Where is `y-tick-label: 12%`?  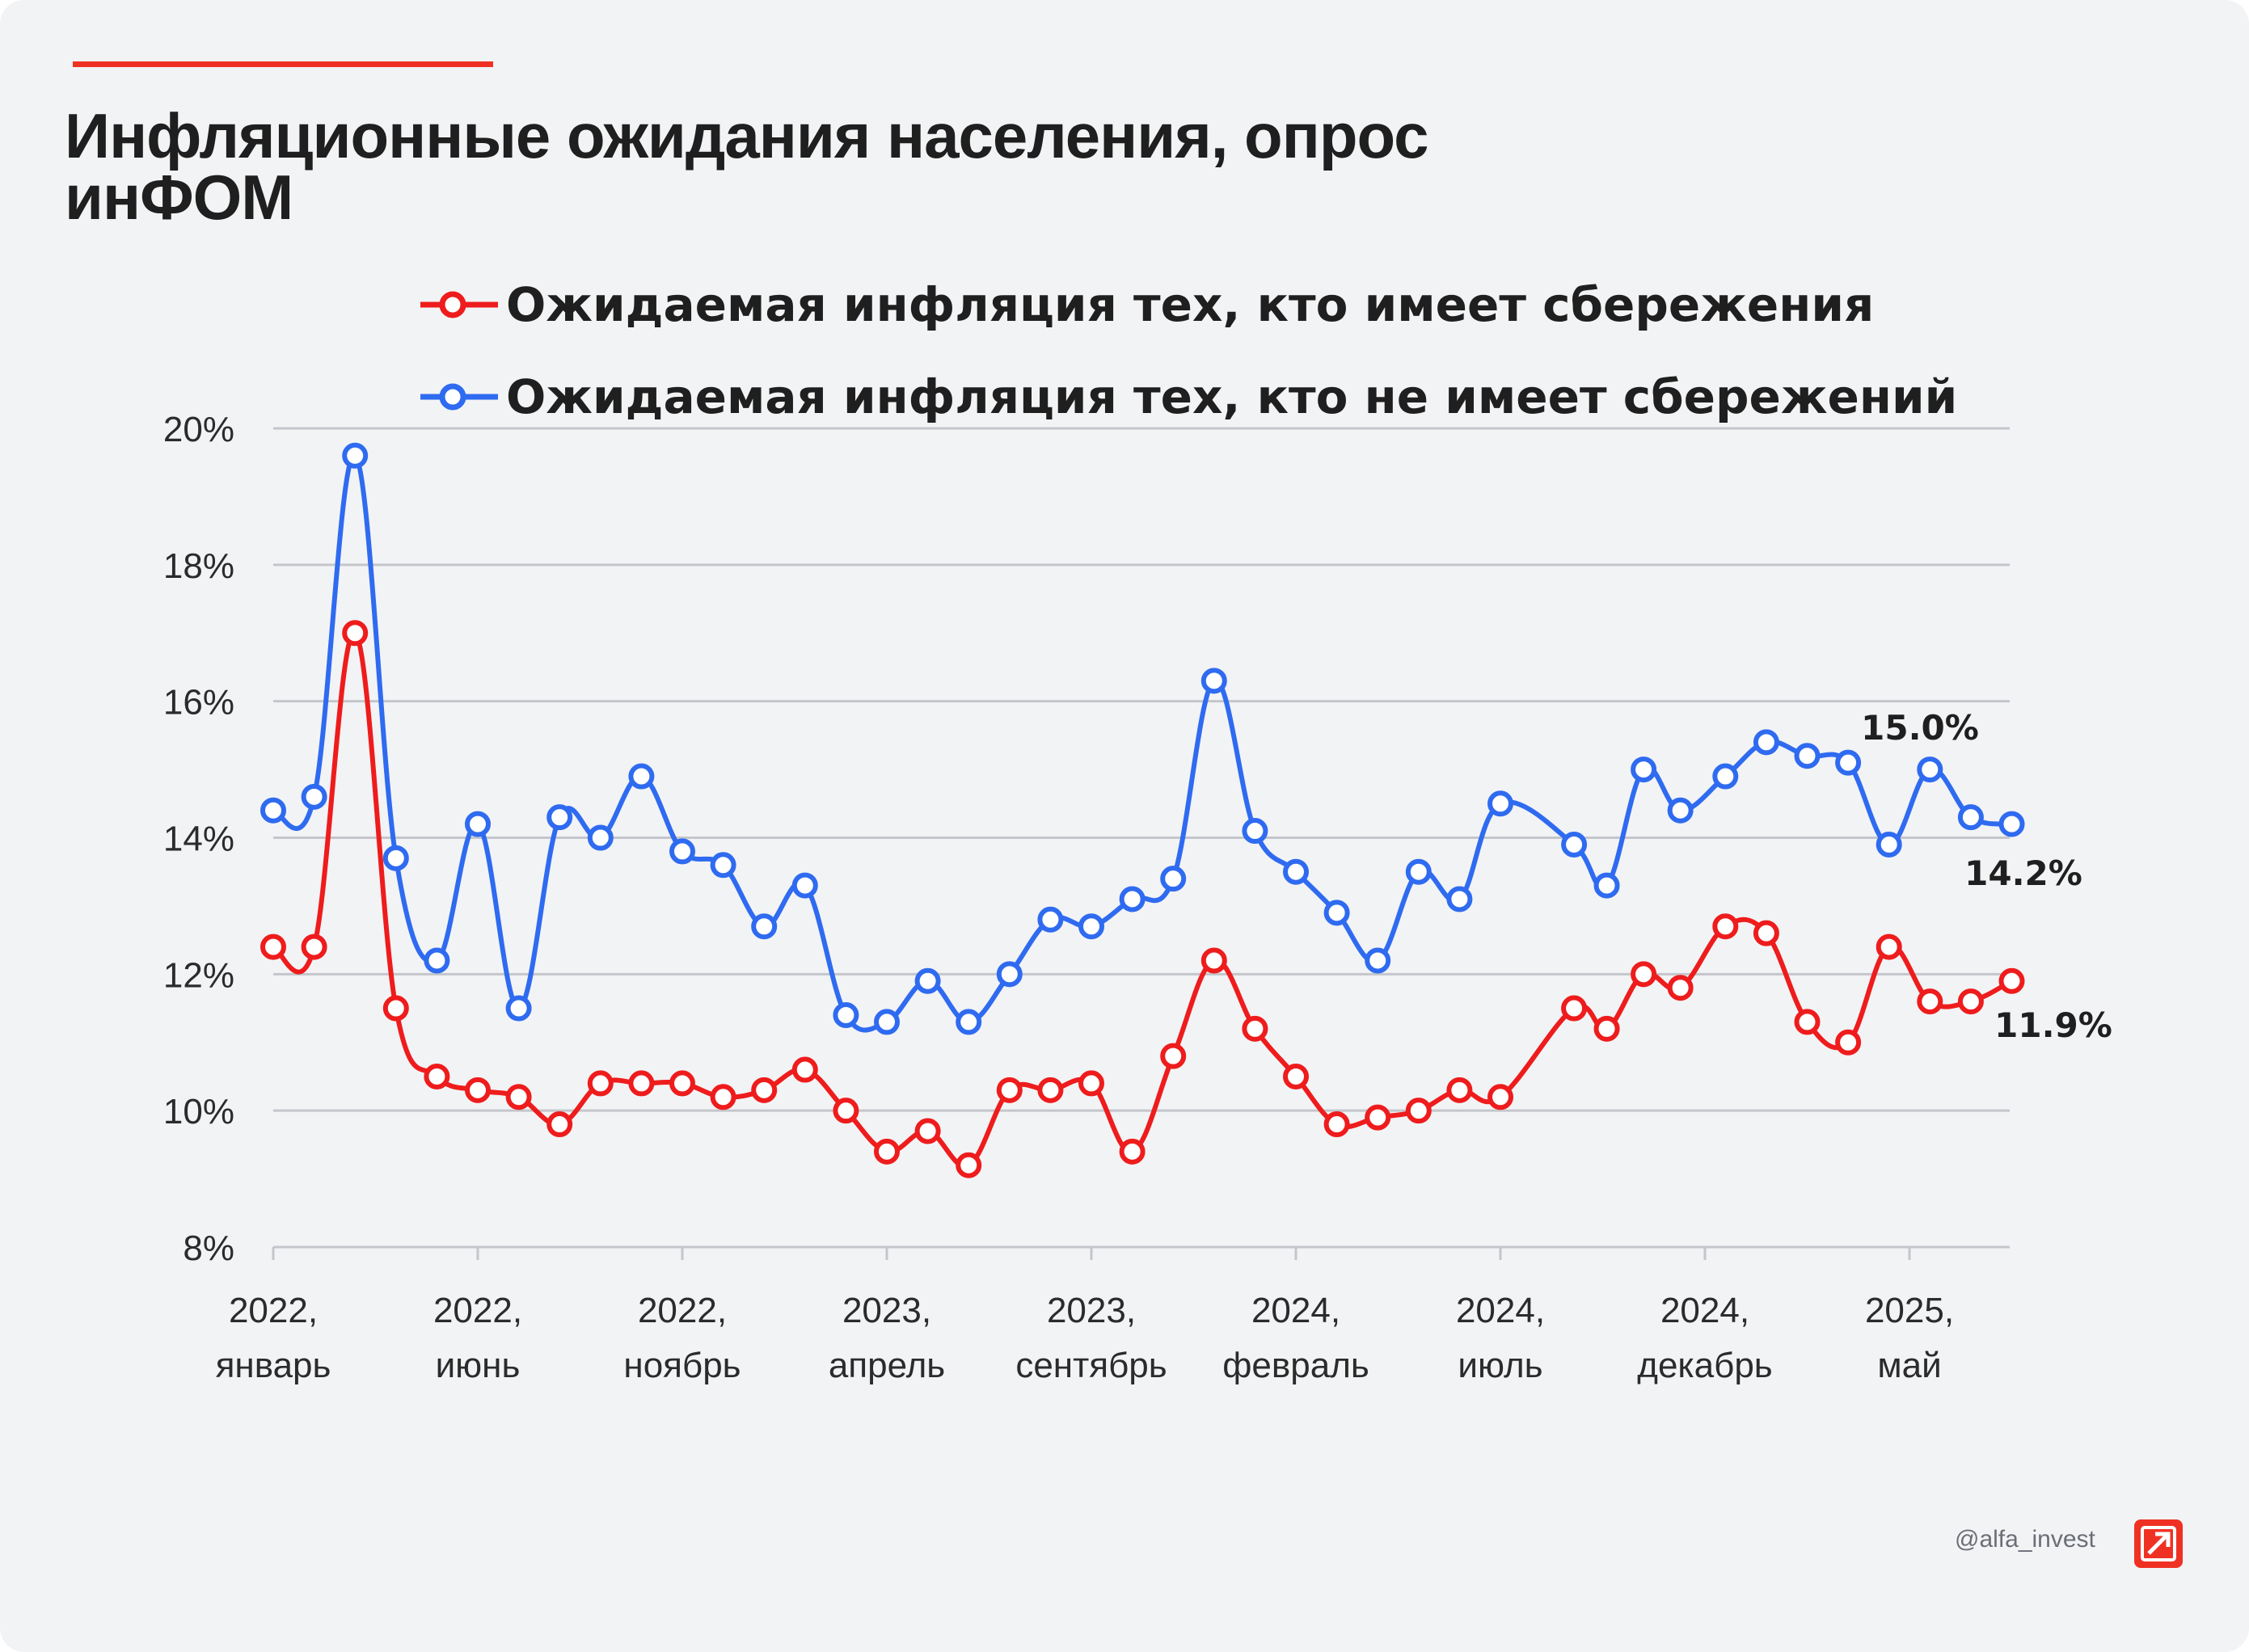 y-tick-label: 12% is located at coordinates (198, 975).